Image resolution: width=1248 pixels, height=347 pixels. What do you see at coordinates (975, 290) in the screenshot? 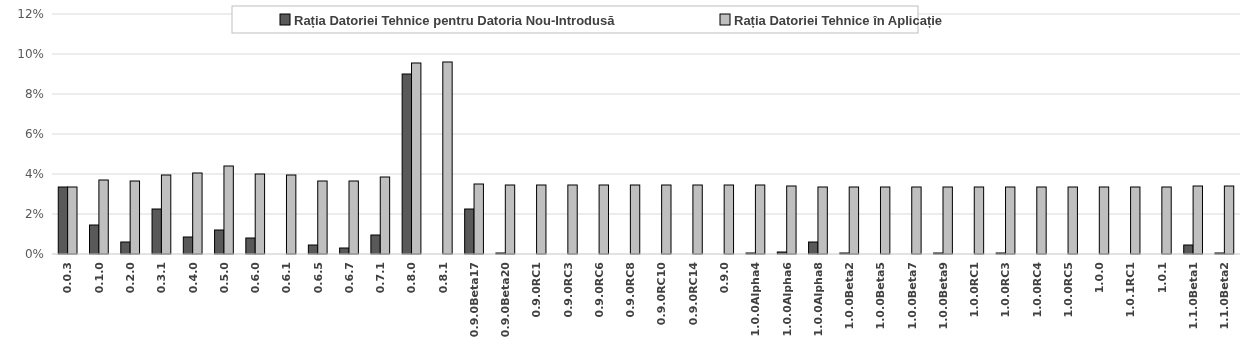
I see `x-tick-label: 1.0.0RC1` at bounding box center [975, 290].